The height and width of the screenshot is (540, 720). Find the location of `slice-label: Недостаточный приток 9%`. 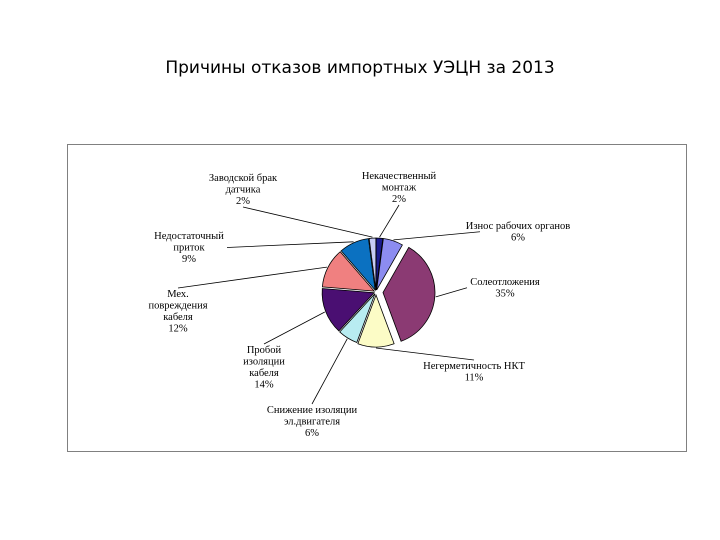

slice-label: Недостаточный приток 9% is located at coordinates (189, 248).